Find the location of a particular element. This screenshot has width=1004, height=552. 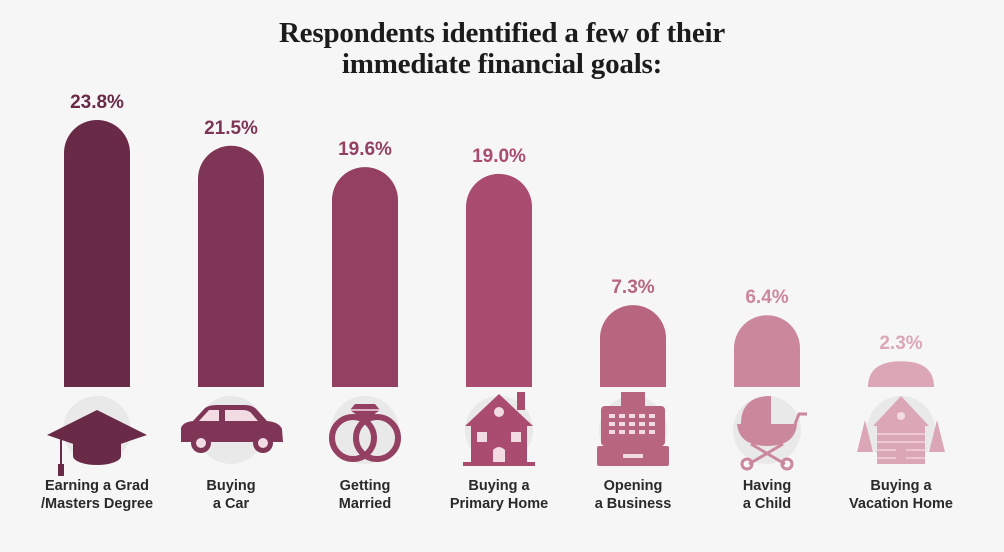

car-icon is located at coordinates (232, 430).